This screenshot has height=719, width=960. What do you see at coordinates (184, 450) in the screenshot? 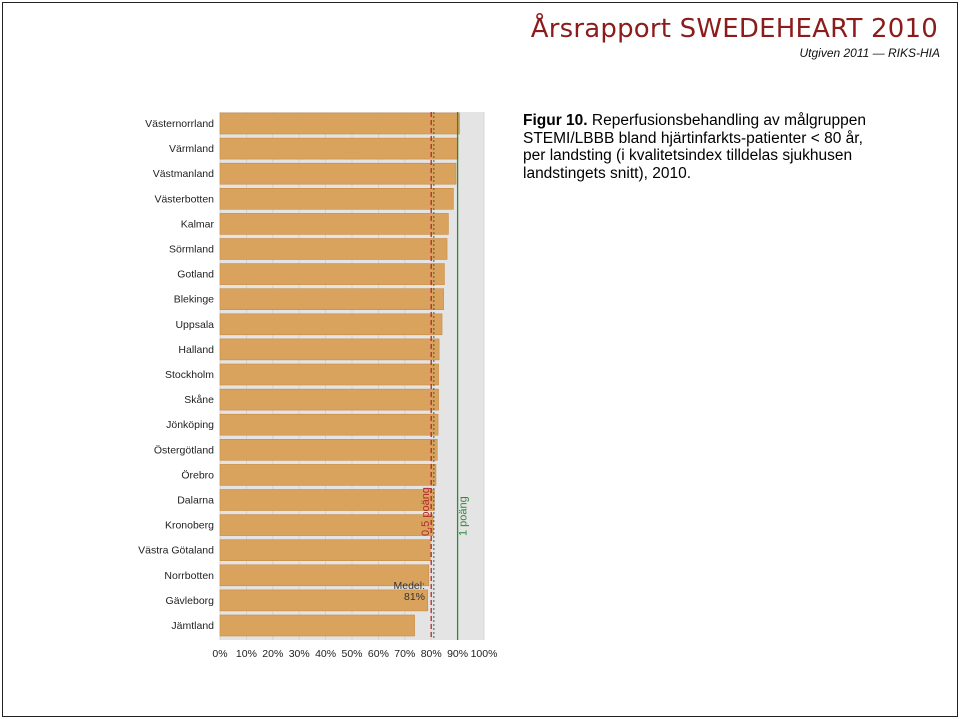
I see `category-label: Östergötland` at bounding box center [184, 450].